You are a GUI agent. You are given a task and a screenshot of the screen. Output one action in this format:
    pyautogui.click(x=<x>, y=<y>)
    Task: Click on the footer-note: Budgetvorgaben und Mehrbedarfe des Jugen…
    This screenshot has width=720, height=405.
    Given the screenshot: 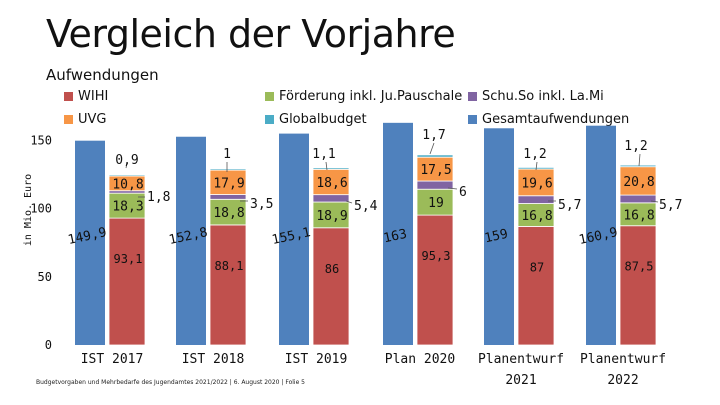 What is the action you would take?
    pyautogui.click(x=170, y=382)
    